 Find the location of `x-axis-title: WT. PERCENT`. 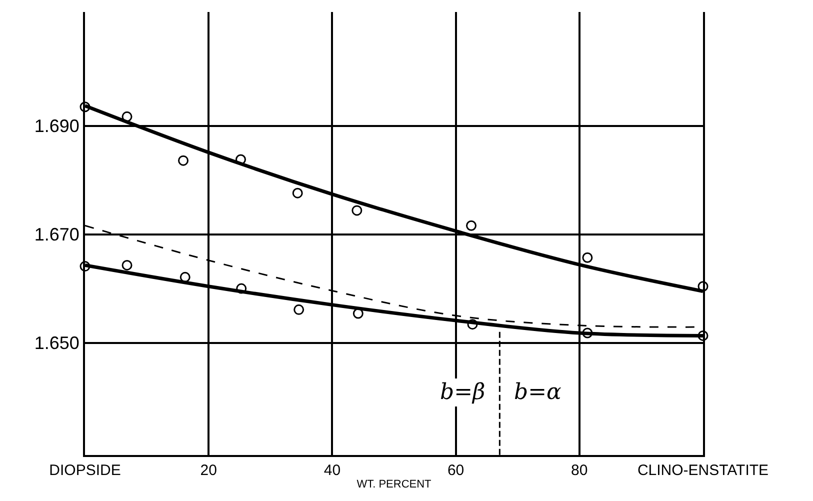

x-axis-title: WT. PERCENT is located at coordinates (394, 484).